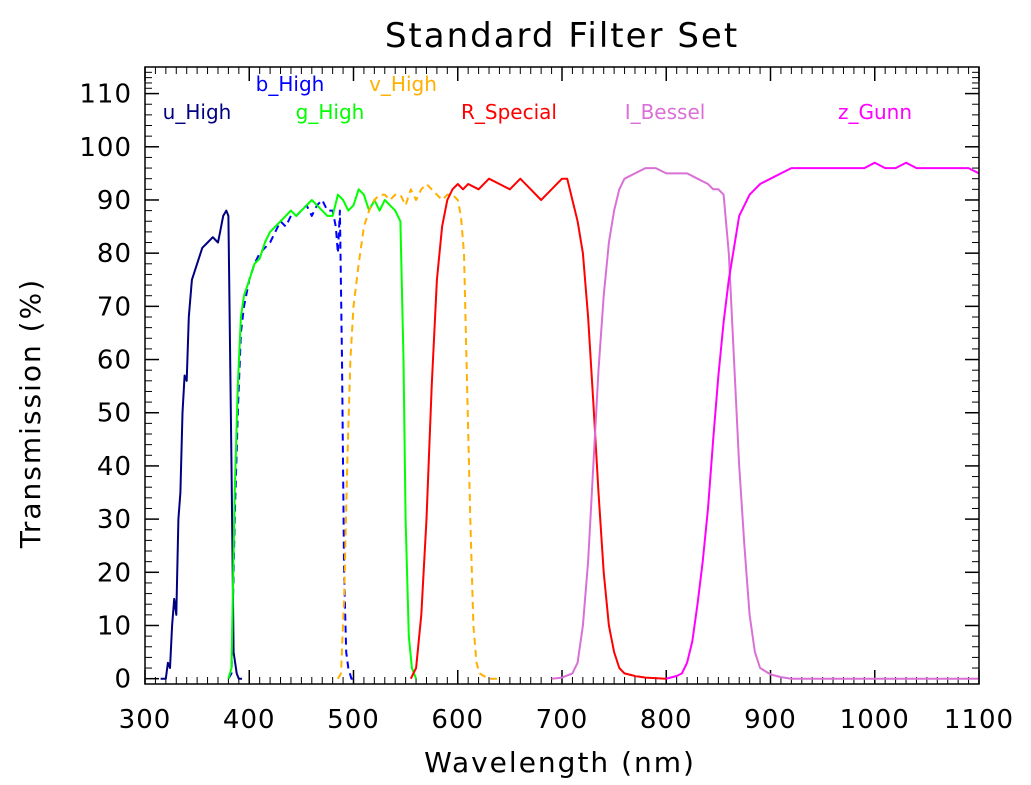 Image resolution: width=1031 pixels, height=785 pixels. What do you see at coordinates (105, 148) in the screenshot?
I see `y-tick-label: 100` at bounding box center [105, 148].